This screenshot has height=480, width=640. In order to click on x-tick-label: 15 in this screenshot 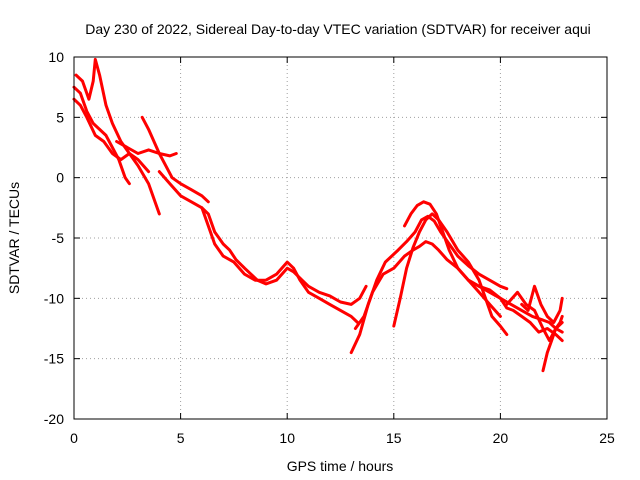, I will do `click(394, 438)`.